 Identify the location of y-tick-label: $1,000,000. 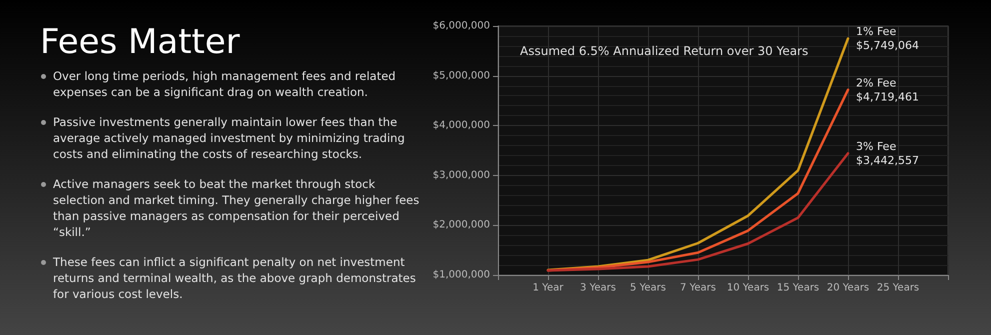
(461, 275).